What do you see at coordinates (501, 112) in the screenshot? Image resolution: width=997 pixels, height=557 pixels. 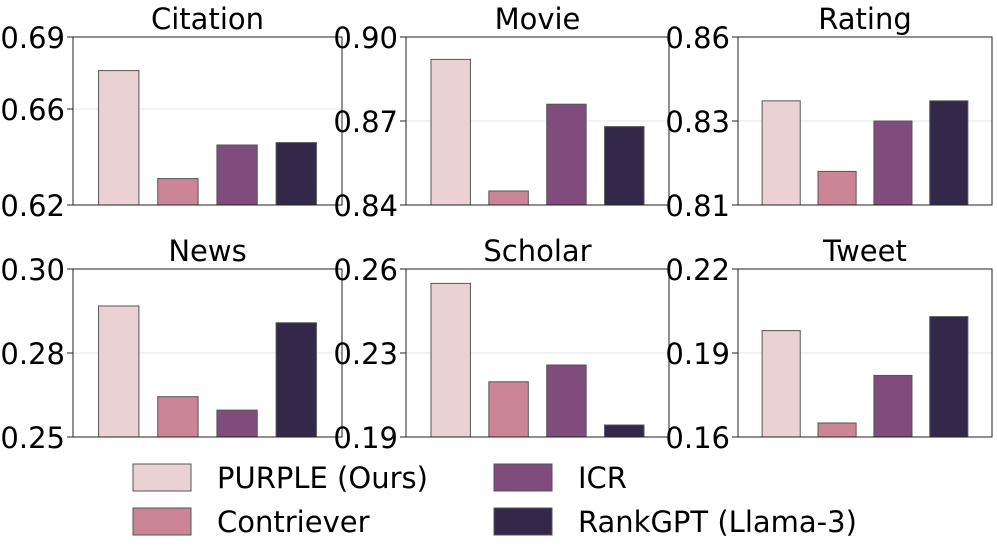 I see `subplot-movie: 0.84 0.87 0.90 Movie` at bounding box center [501, 112].